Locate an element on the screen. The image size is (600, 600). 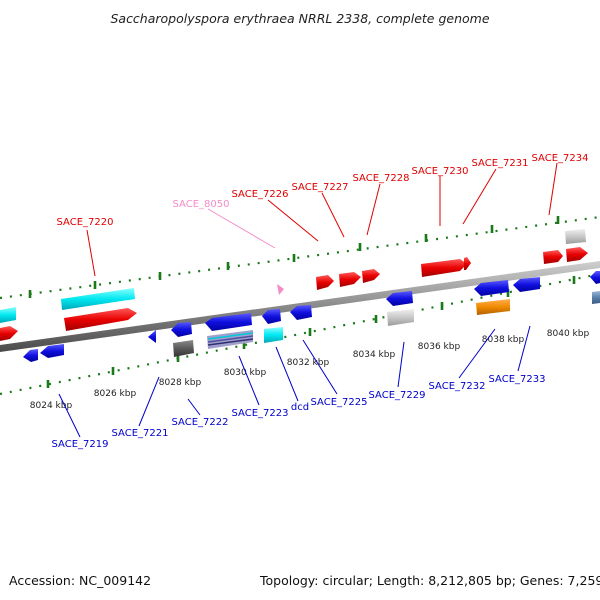
gene-sace-7234b-arrow is located at coordinates (577, 254).